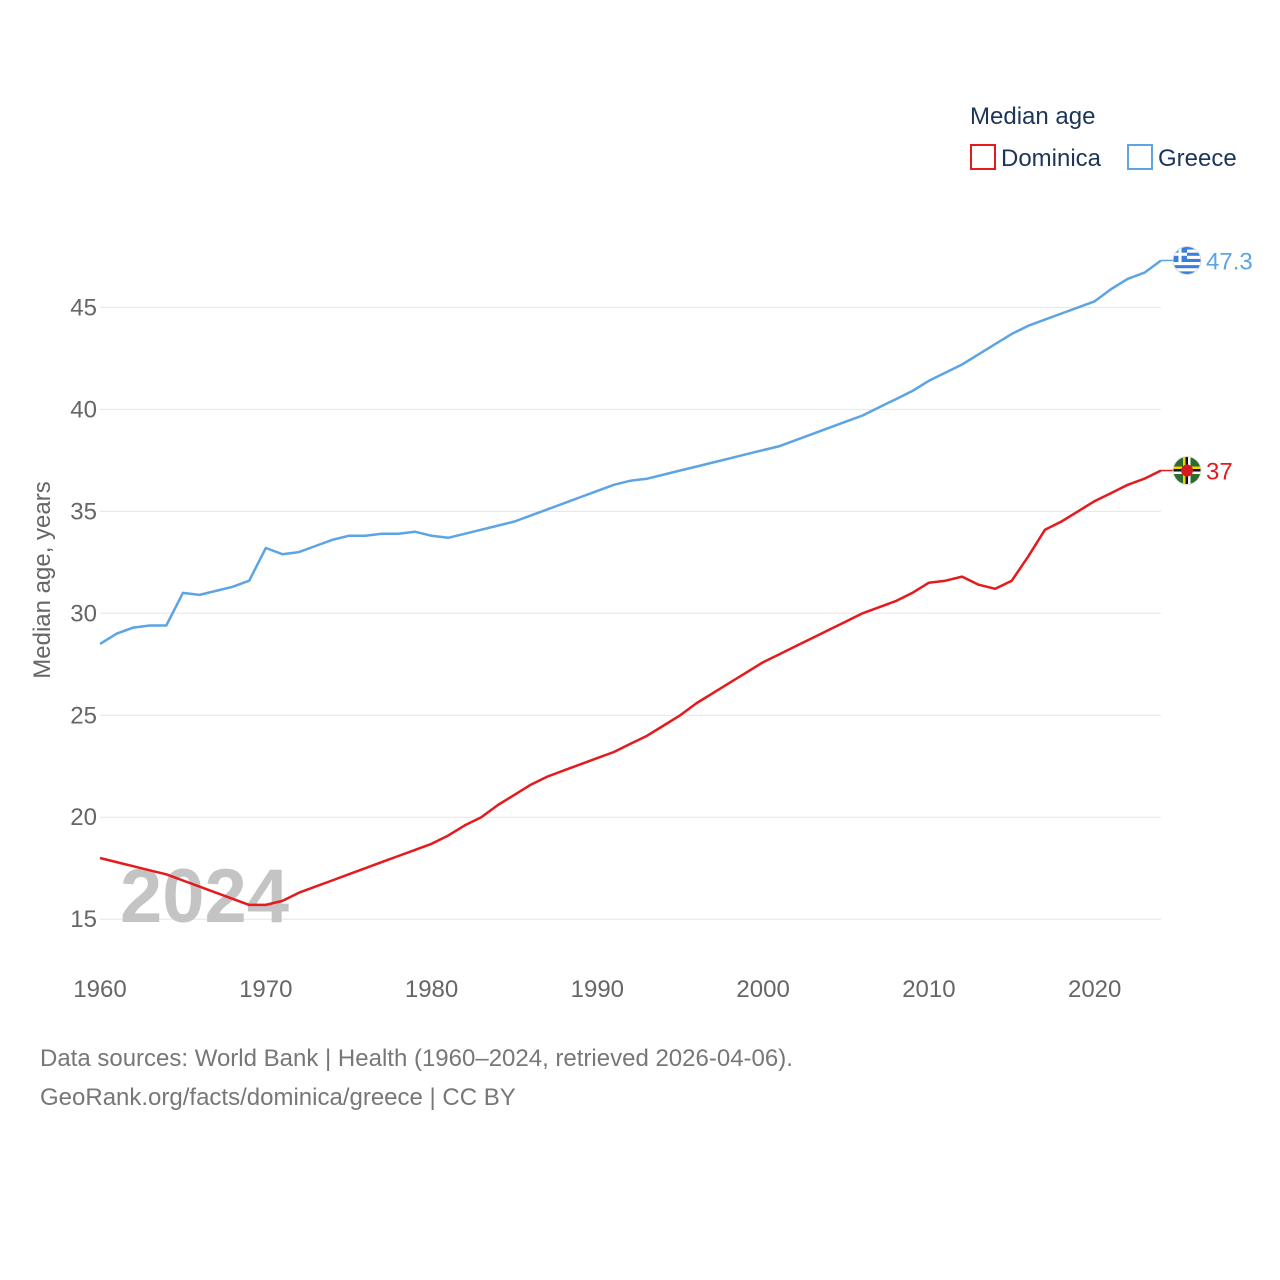  I want to click on legend-swatch-dominica, so click(983, 157).